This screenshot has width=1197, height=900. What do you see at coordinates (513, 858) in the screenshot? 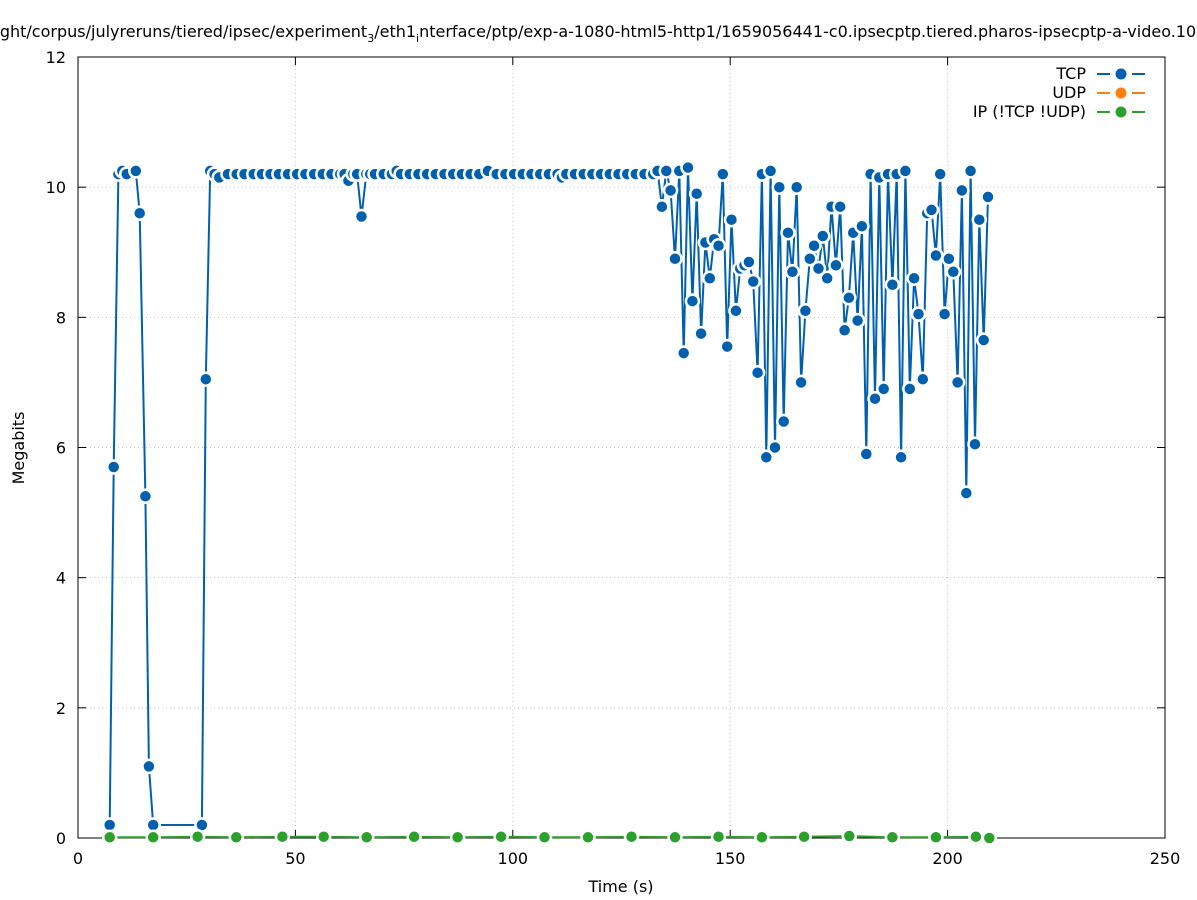
I see `x-tick-label: 100` at bounding box center [513, 858].